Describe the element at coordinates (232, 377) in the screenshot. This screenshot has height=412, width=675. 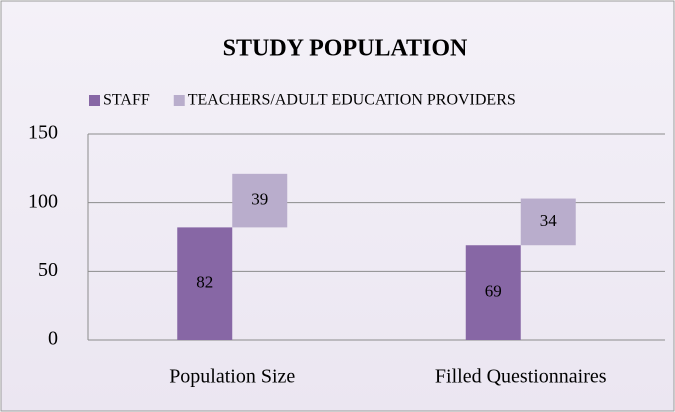
I see `x-tick-label: Population Size` at that location.